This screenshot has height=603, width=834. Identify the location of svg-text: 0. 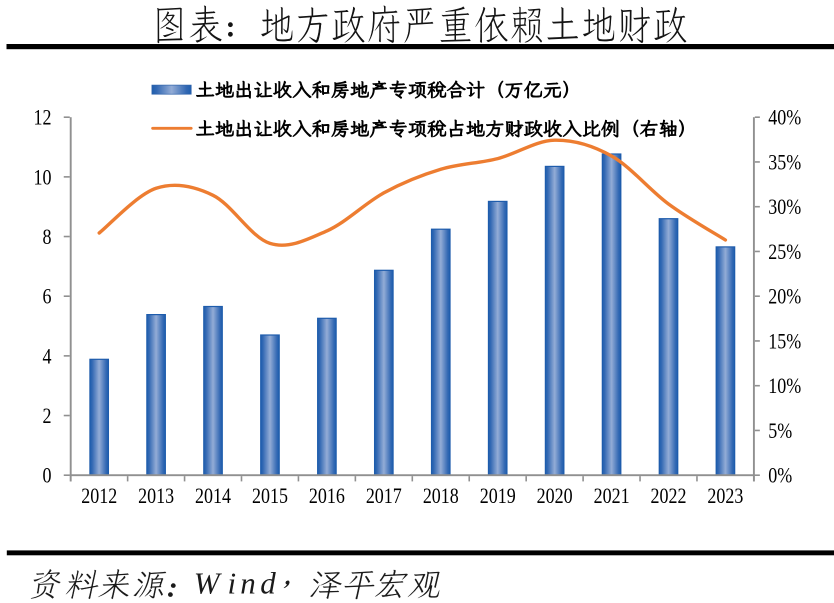
(46, 476).